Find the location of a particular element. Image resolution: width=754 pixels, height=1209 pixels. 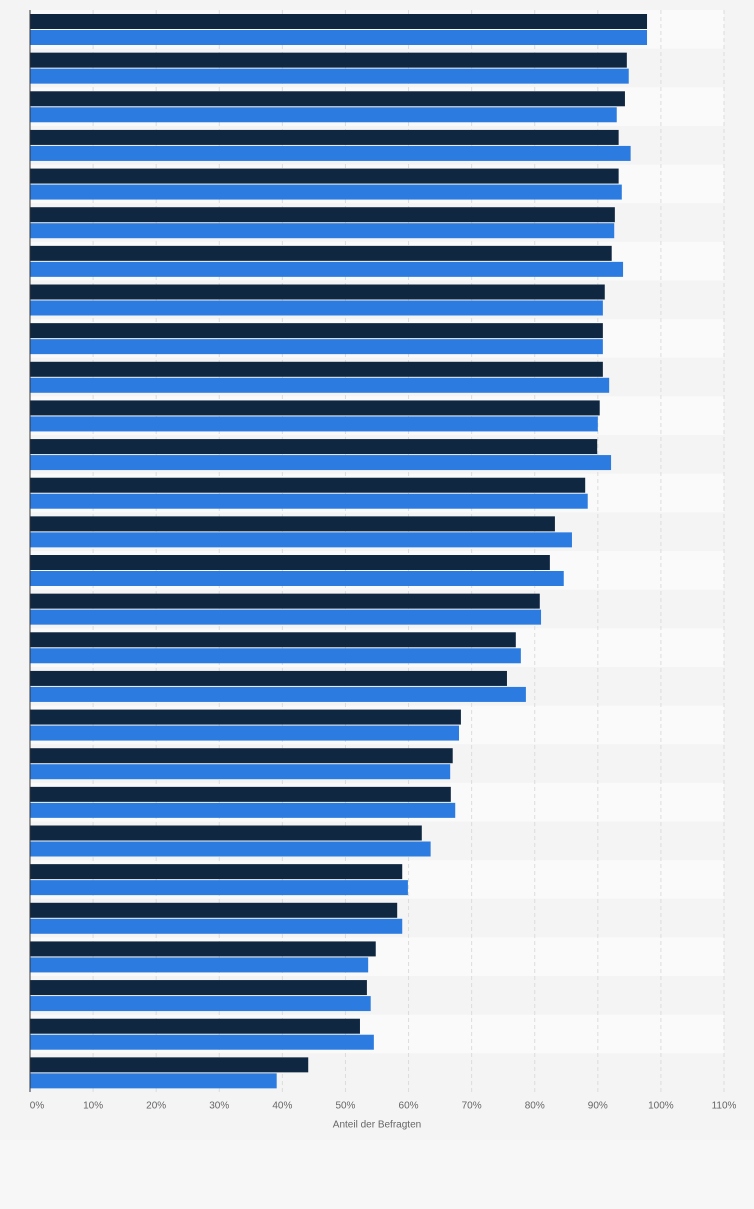

x-tick-label: 60% is located at coordinates (409, 1106).